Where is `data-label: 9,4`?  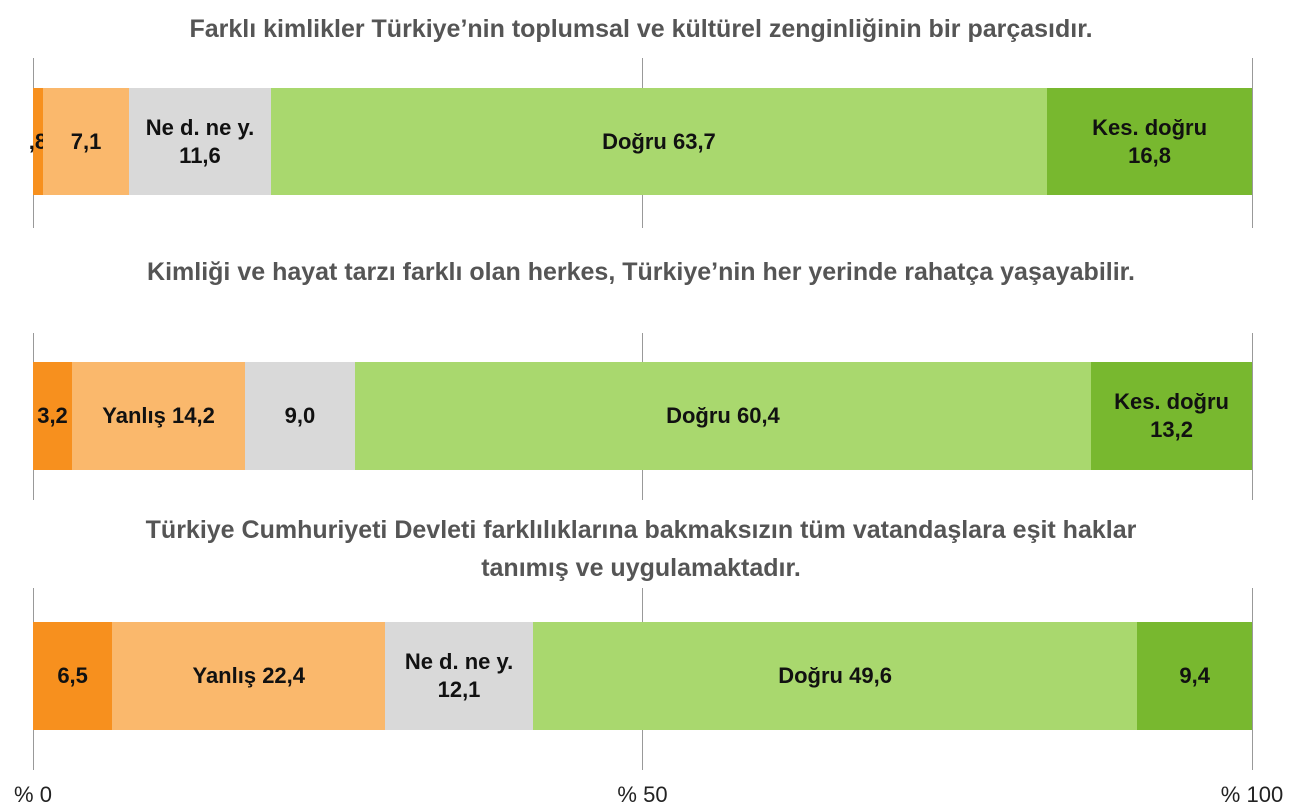 data-label: 9,4 is located at coordinates (1194, 675).